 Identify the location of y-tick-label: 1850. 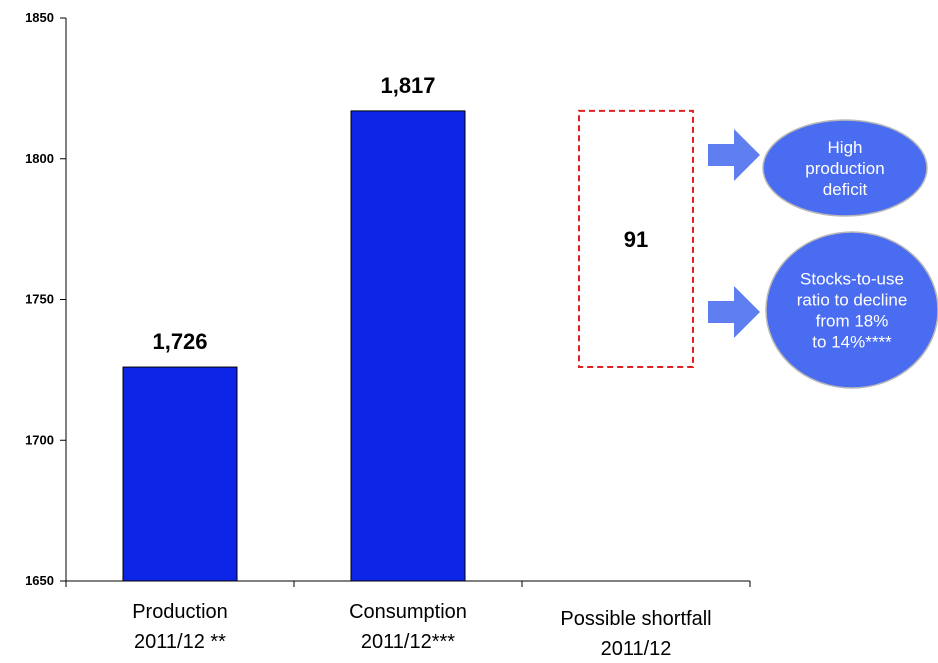
(39, 17).